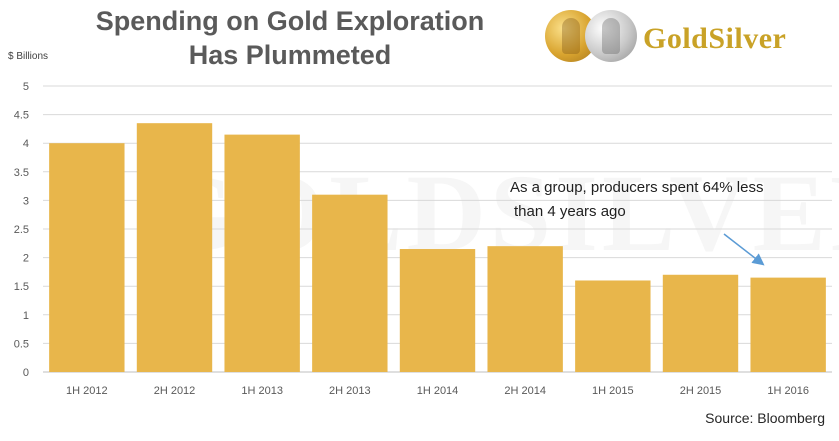 This screenshot has height=441, width=839. What do you see at coordinates (174, 248) in the screenshot?
I see `bar-2h-2012` at bounding box center [174, 248].